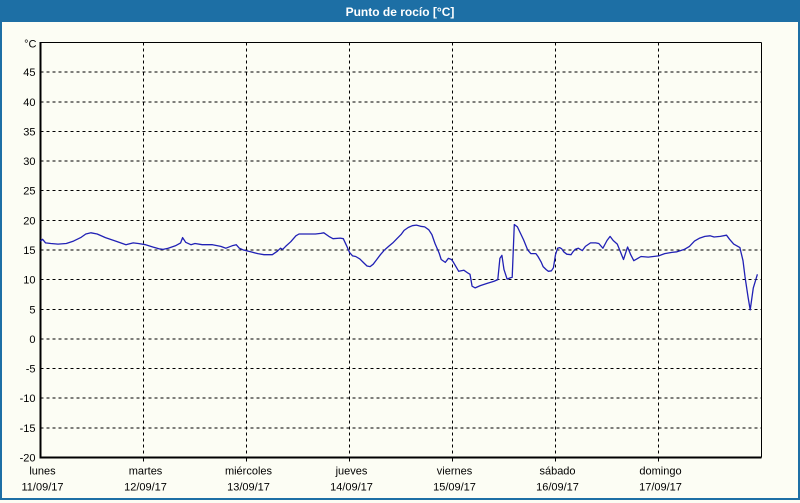 The image size is (800, 503). Describe the element at coordinates (29, 221) in the screenshot. I see `y-tick-label-20: 20` at that location.